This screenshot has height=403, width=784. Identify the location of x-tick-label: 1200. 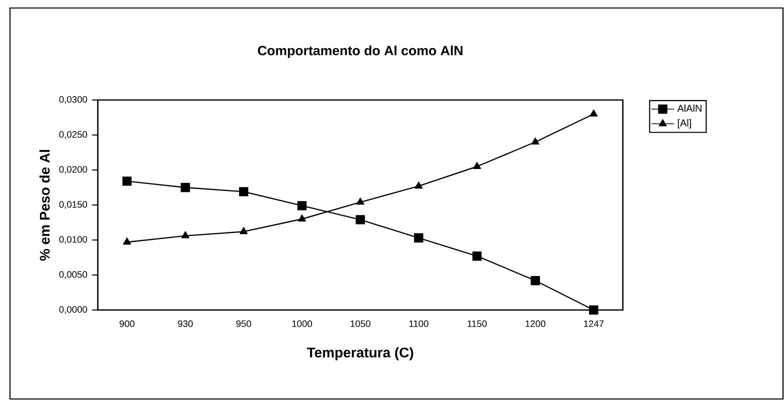
(536, 323).